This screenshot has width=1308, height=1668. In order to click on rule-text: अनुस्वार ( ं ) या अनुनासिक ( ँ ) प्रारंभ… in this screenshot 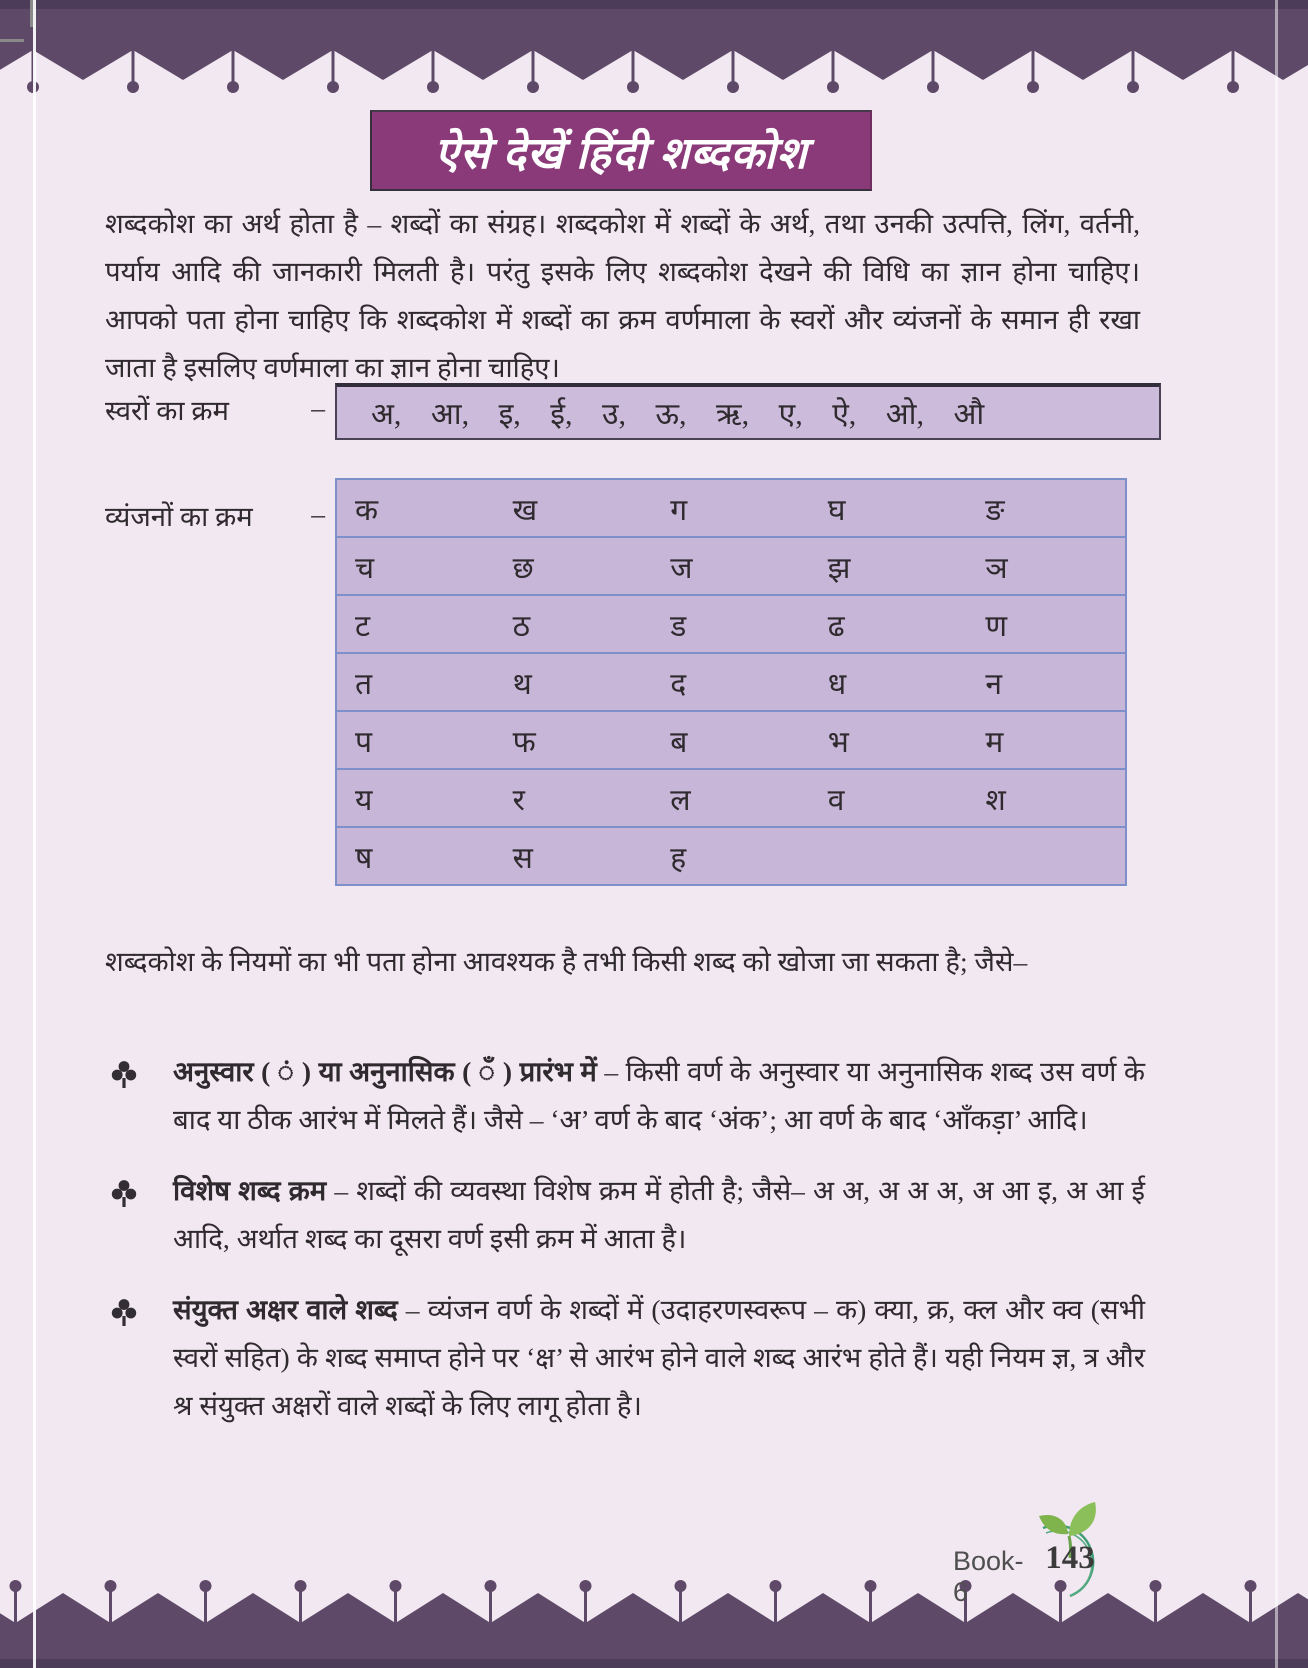, I will do `click(659, 1096)`.